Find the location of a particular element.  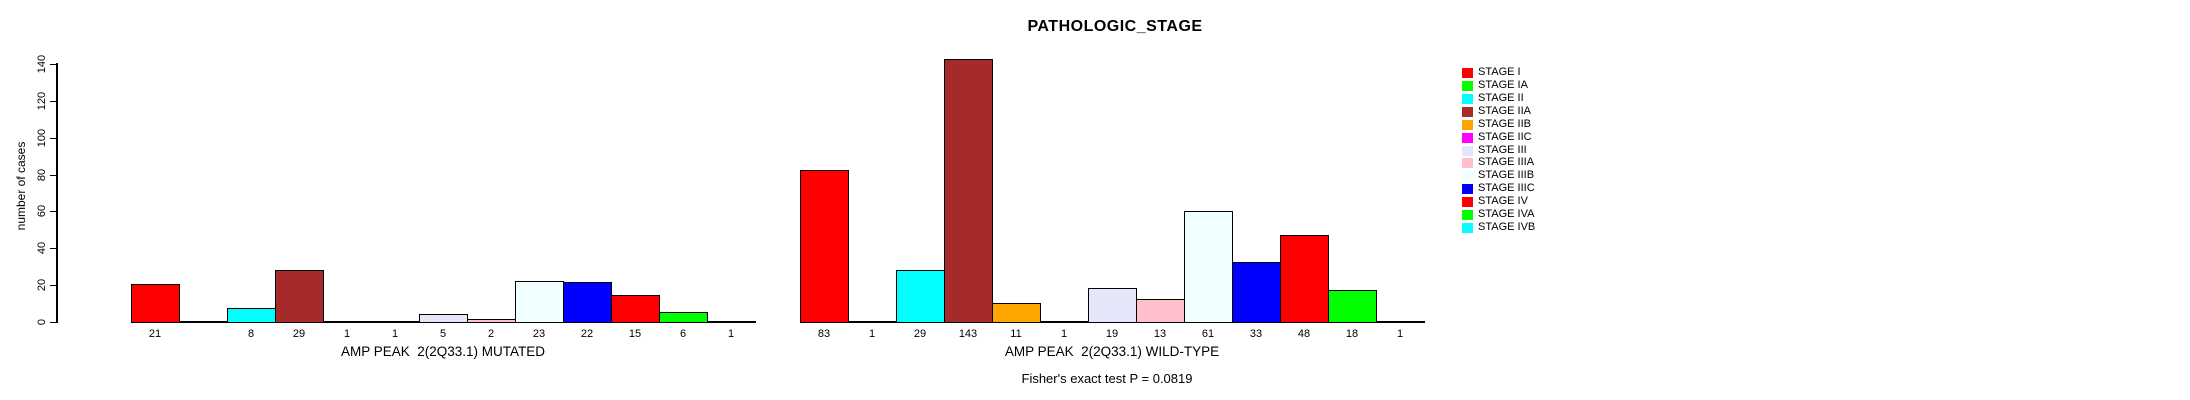

legend-swatch-stage-iic is located at coordinates (1467, 137).